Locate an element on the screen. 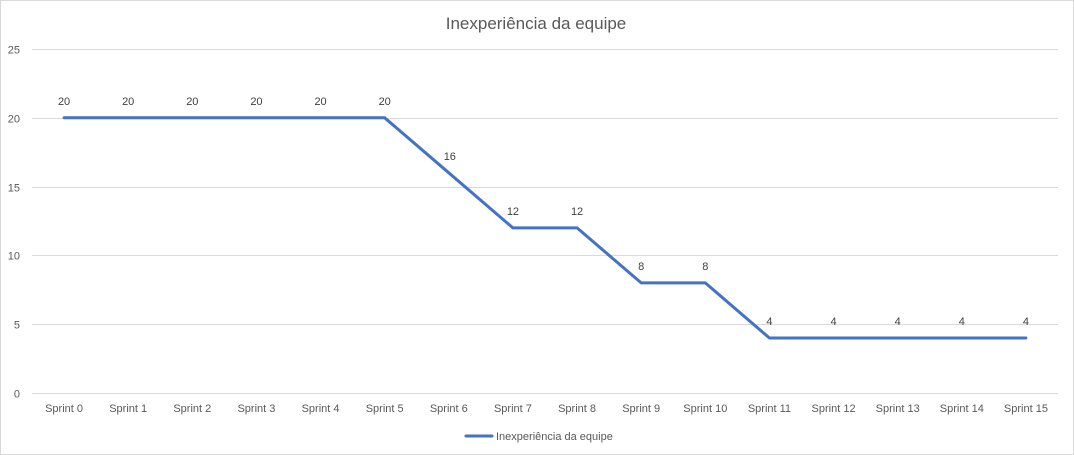 The image size is (1074, 455). y-tick-label: 0 is located at coordinates (17, 395).